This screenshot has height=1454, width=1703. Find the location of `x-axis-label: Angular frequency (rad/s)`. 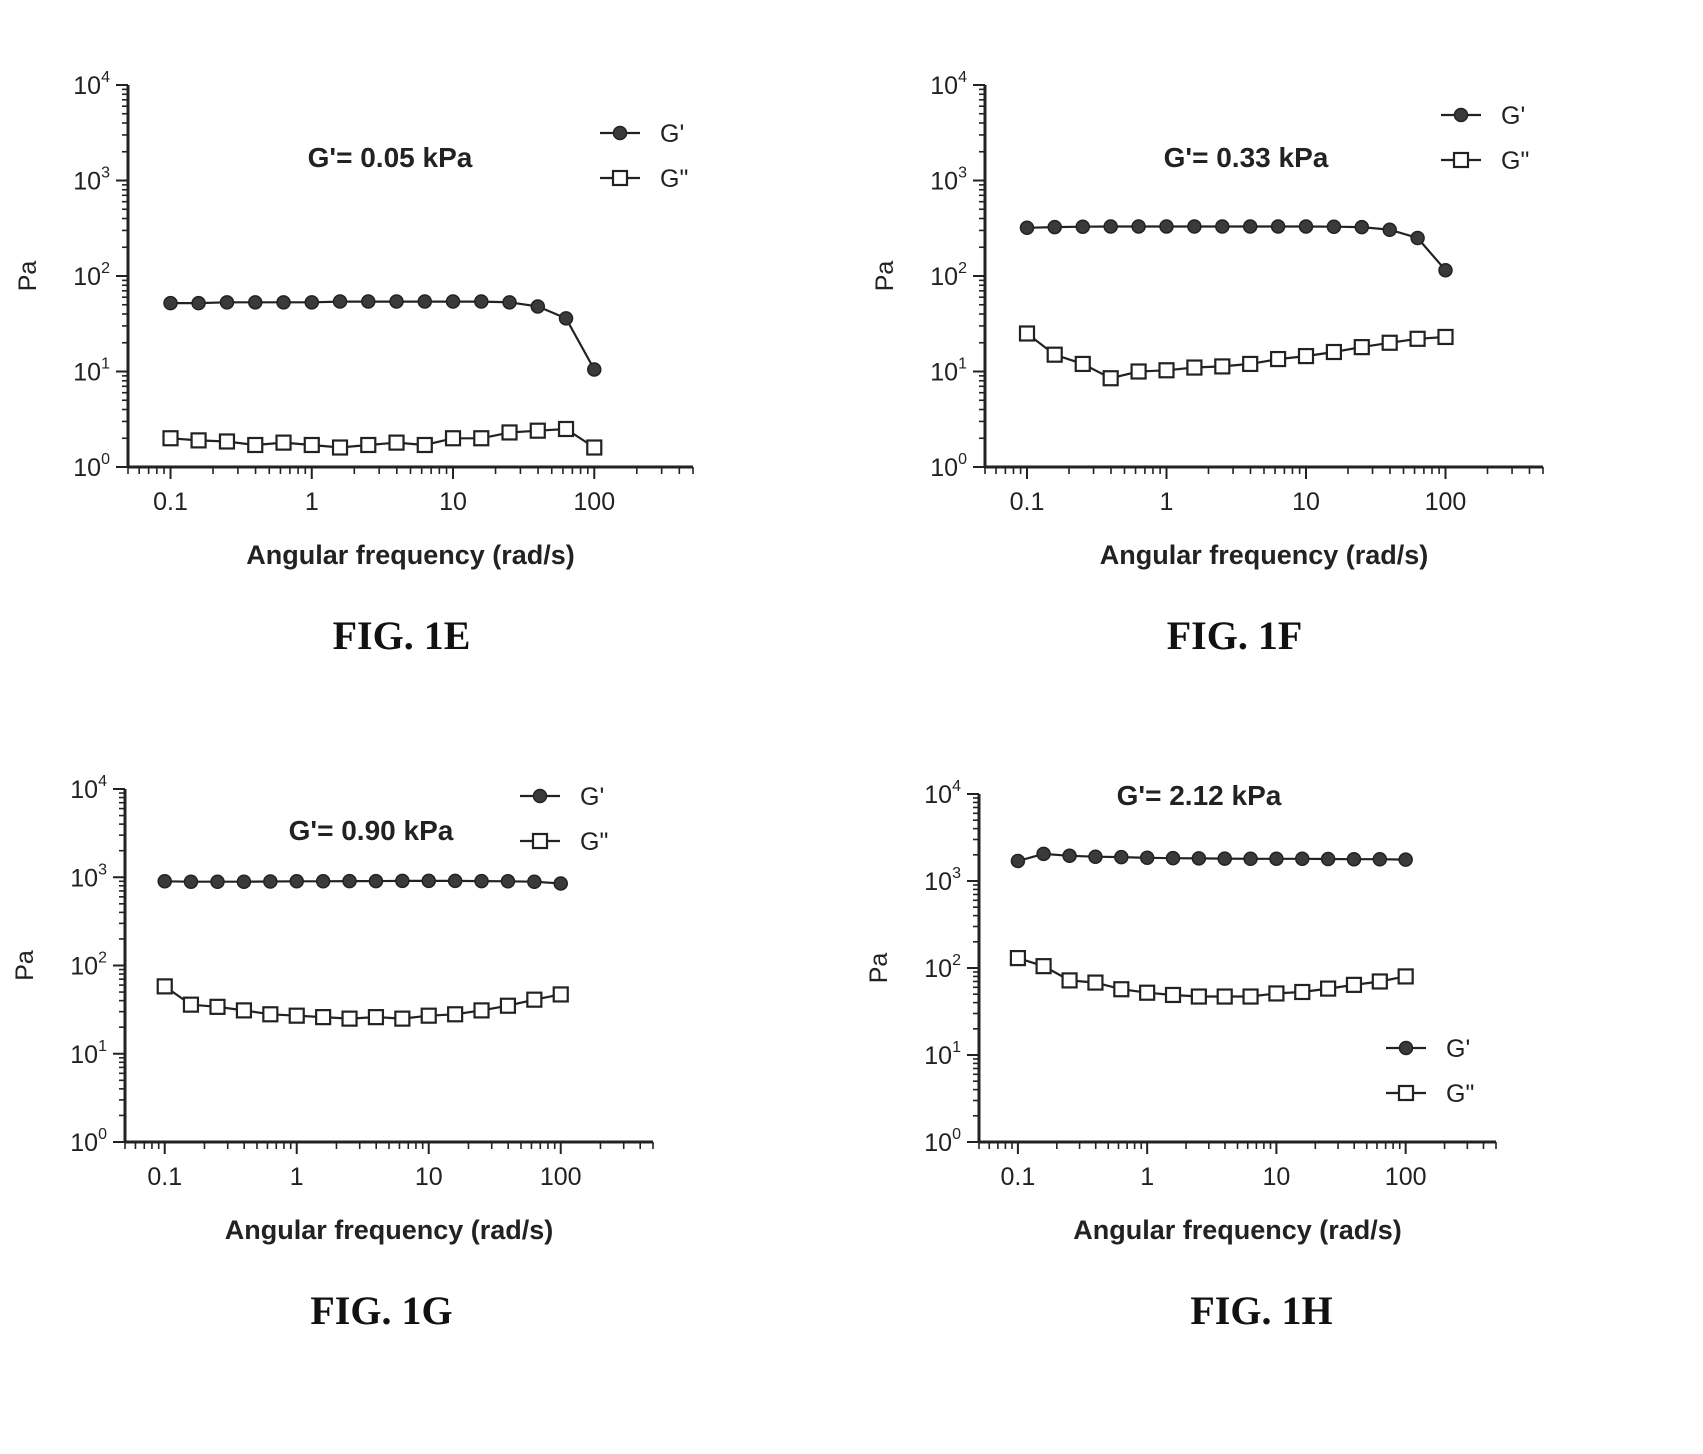

x-axis-label: Angular frequency (rad/s) is located at coordinates (410, 555).